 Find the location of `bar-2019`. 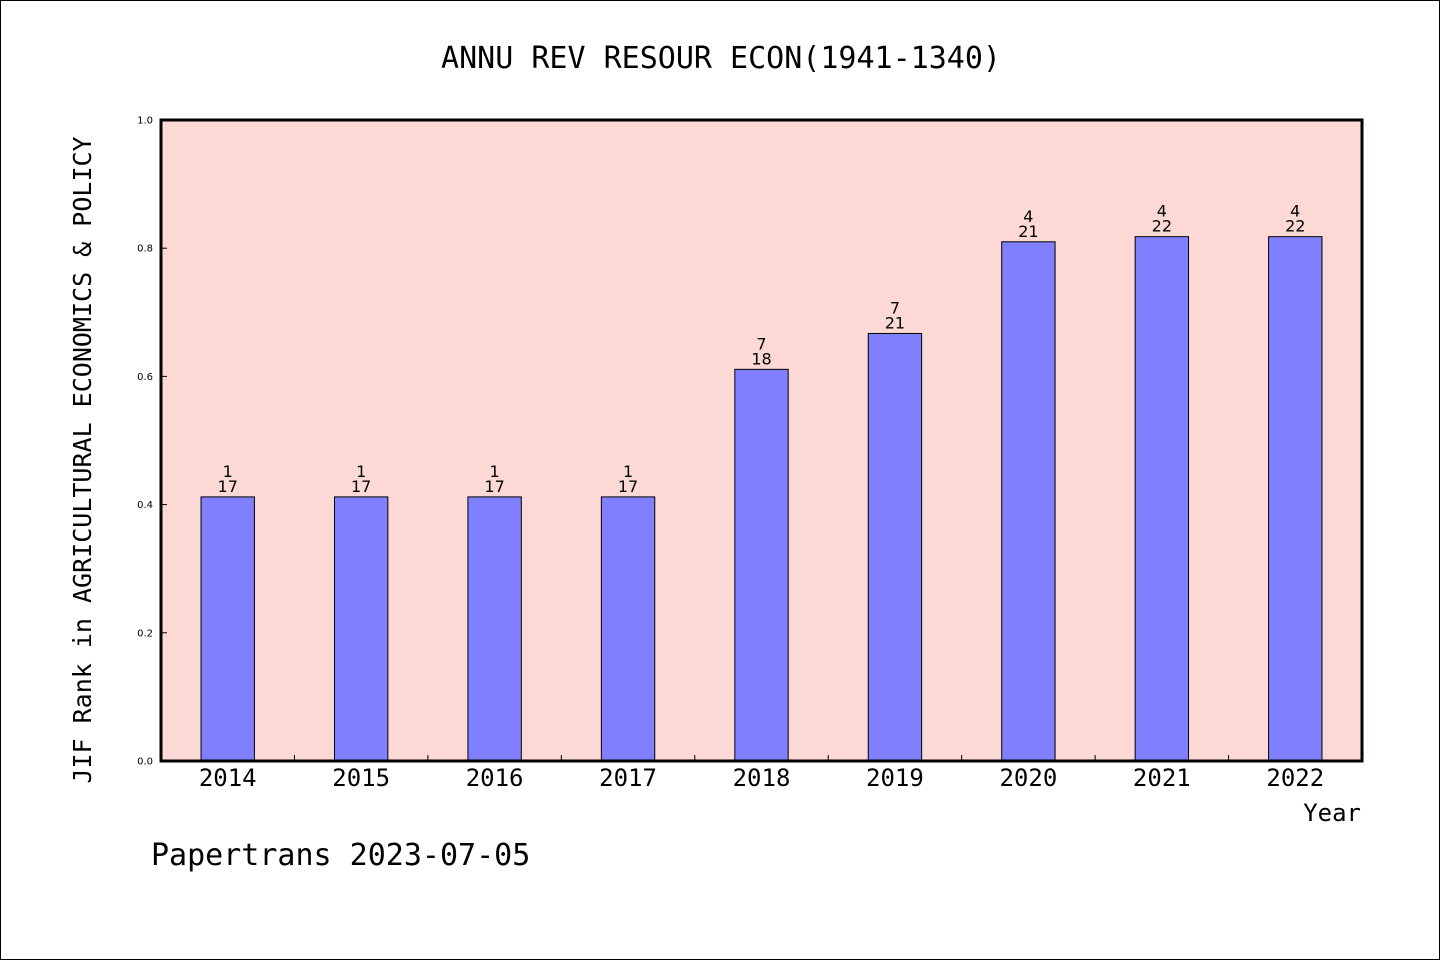

bar-2019 is located at coordinates (895, 547).